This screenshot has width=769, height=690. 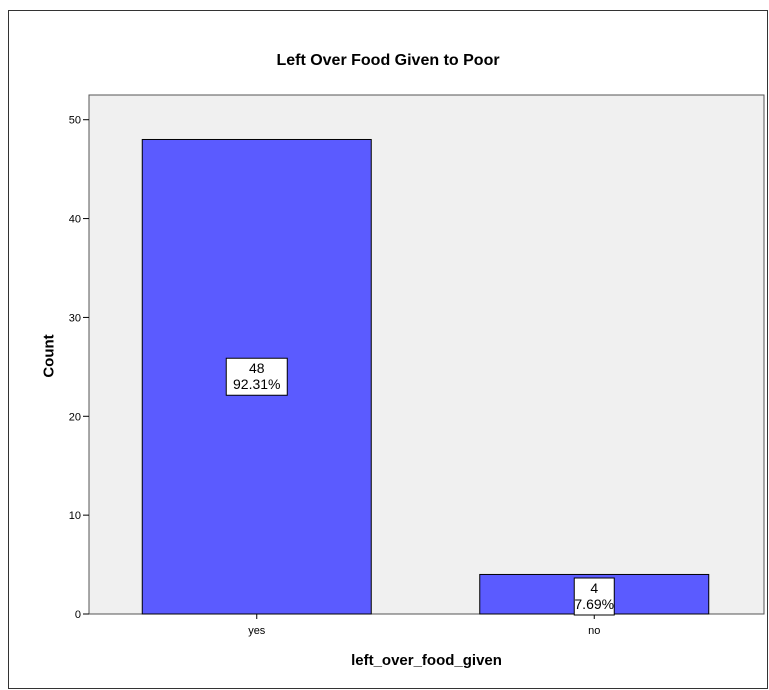 What do you see at coordinates (75, 417) in the screenshot?
I see `y-tick-label: 20` at bounding box center [75, 417].